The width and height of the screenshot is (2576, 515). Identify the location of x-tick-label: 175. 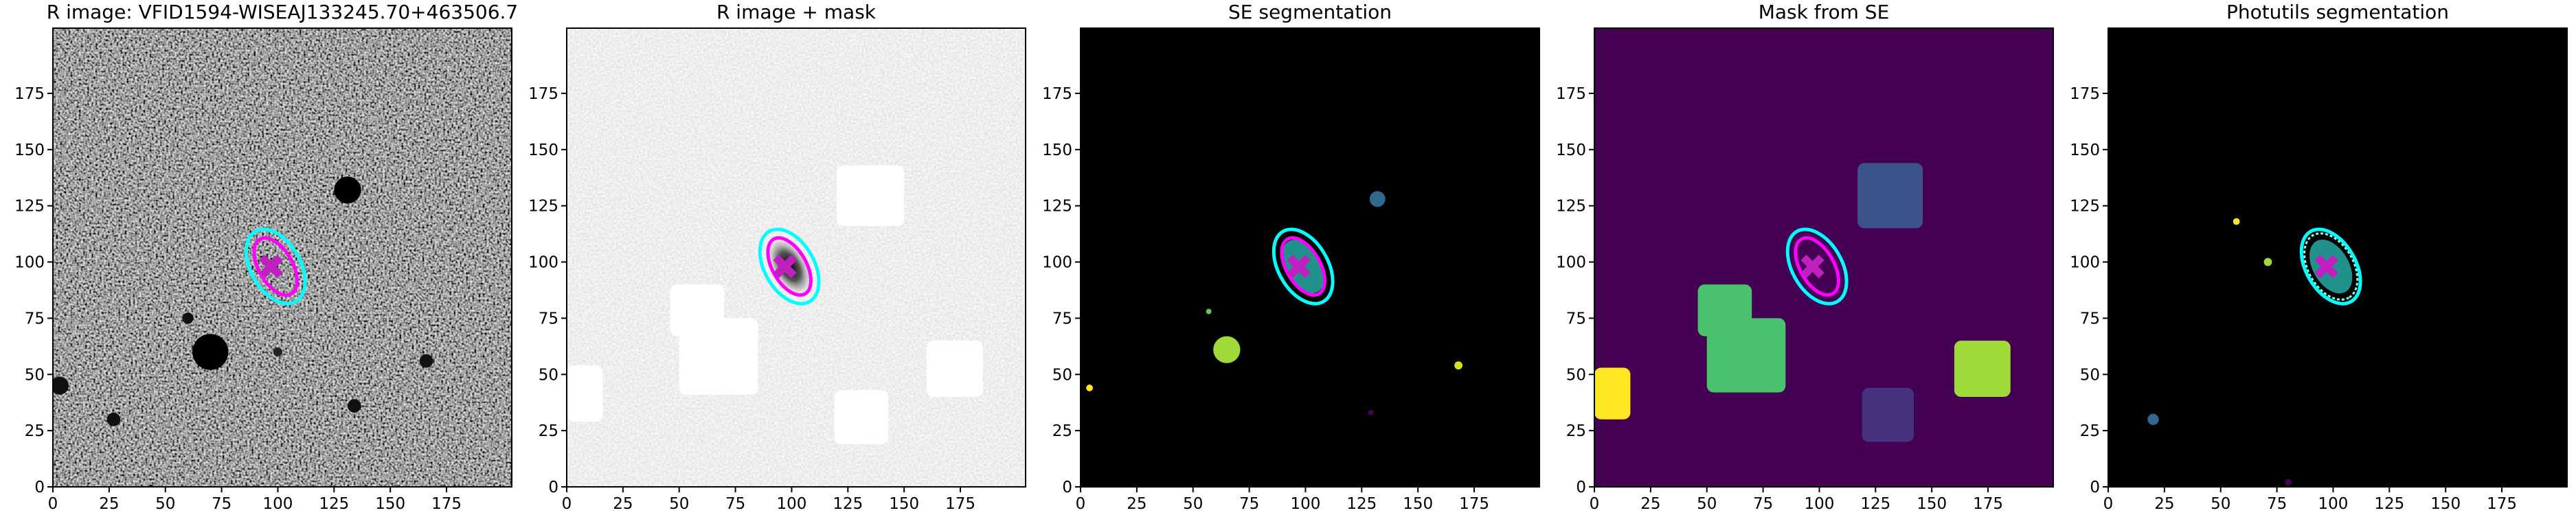
(446, 504).